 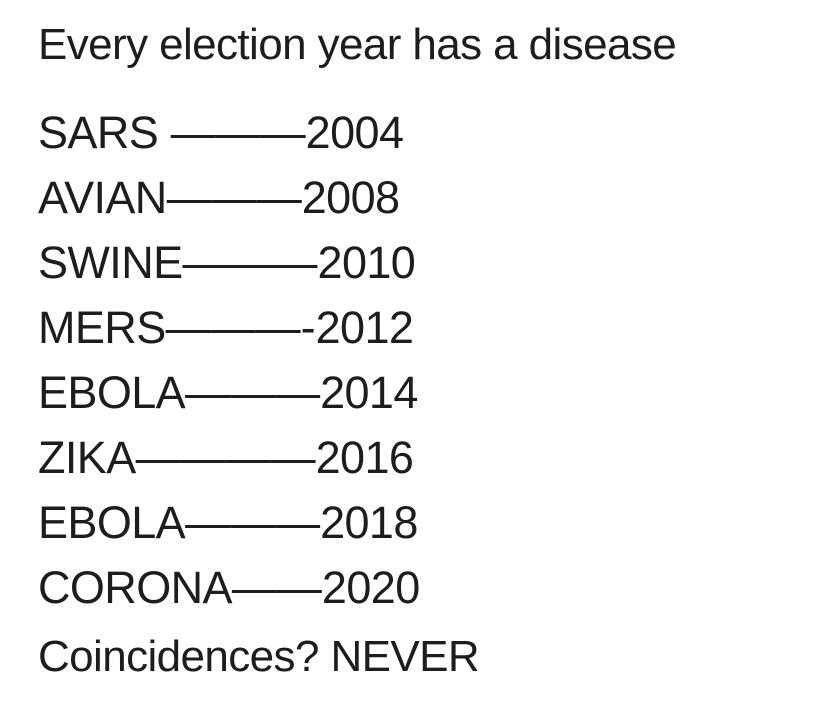 I want to click on disease-label: SARS, so click(x=98, y=132).